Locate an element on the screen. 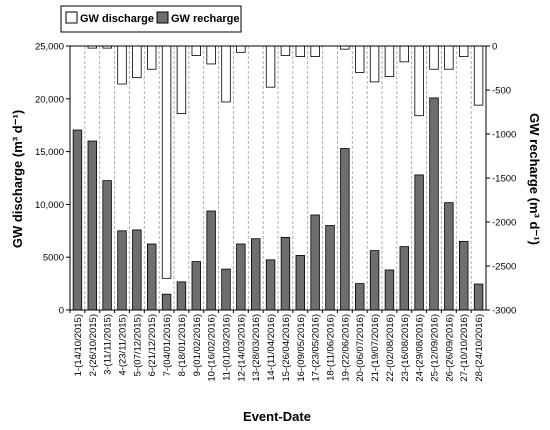 The width and height of the screenshot is (550, 430). legend-swatch-recharge is located at coordinates (162, 17).